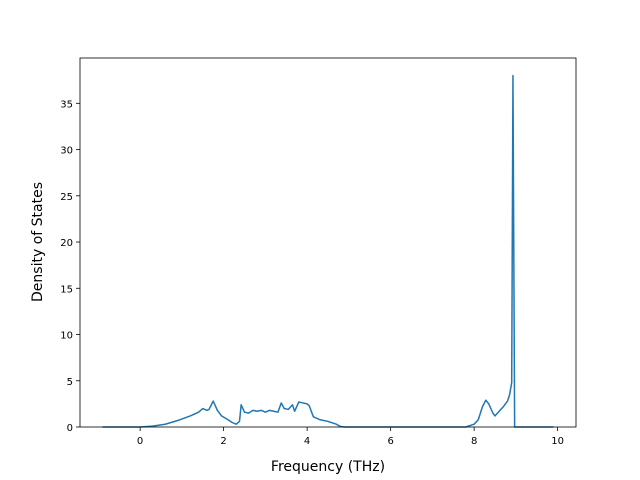  Describe the element at coordinates (66, 243) in the screenshot. I see `y-tick-label: 20` at that location.